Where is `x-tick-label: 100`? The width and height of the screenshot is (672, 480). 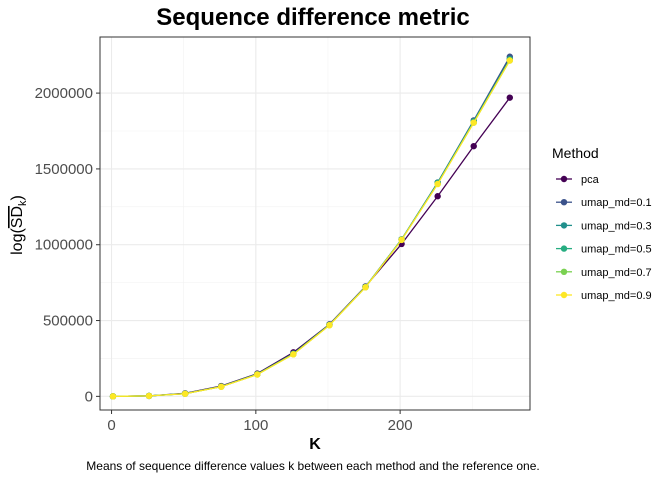 x-tick-label: 100 is located at coordinates (255, 425).